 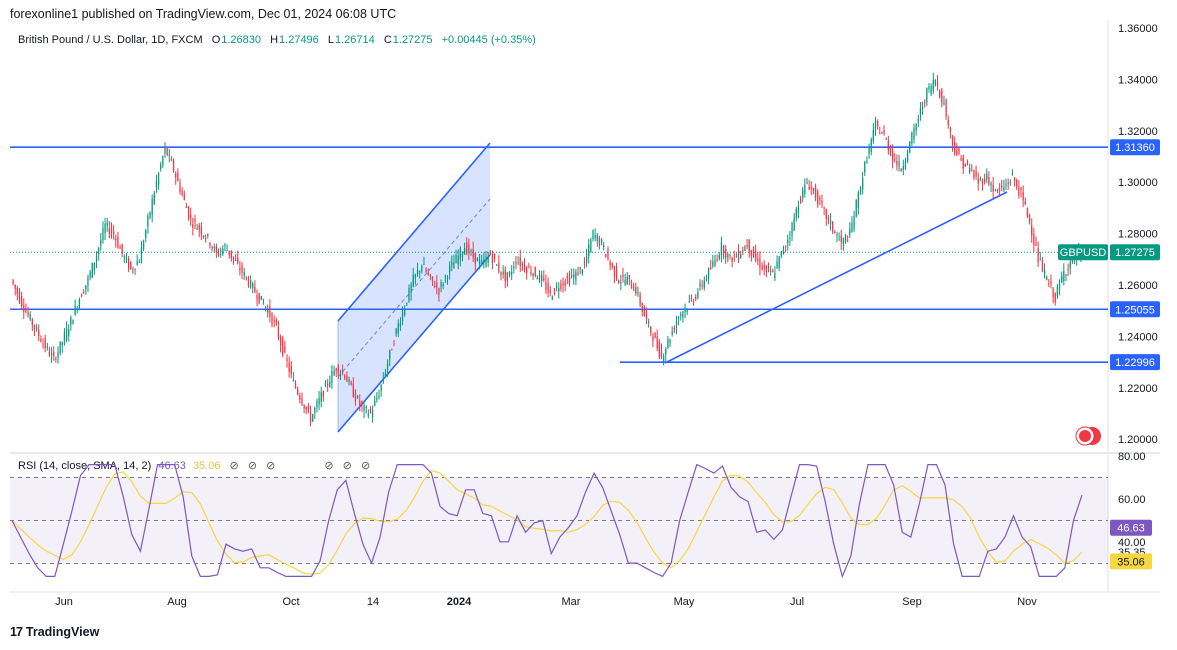 I want to click on channel-upper-line, so click(x=414, y=232).